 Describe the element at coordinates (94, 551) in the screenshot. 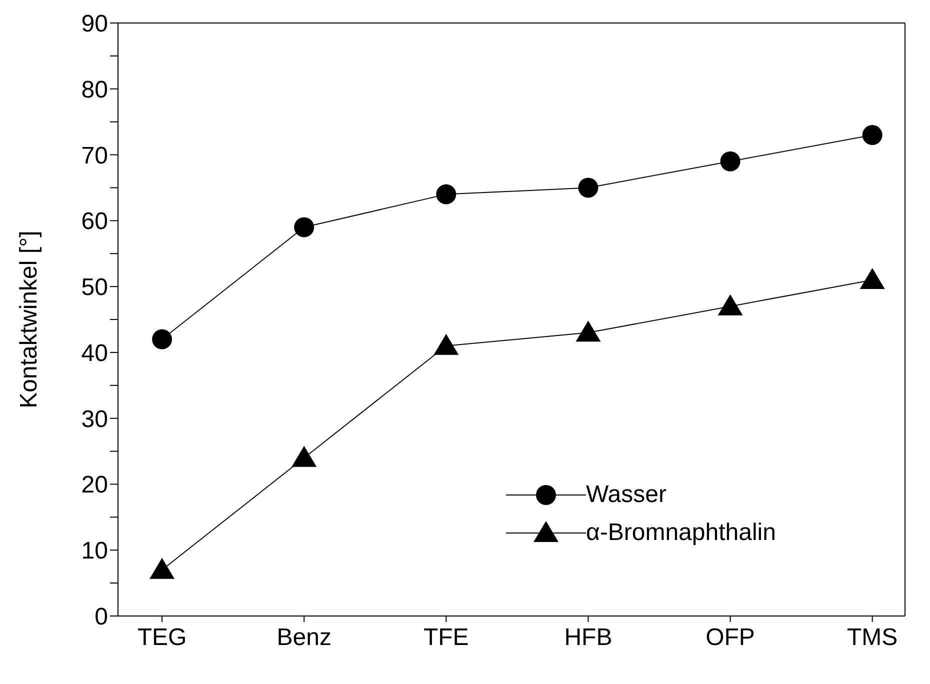

I see `y-tick-label: 10` at that location.